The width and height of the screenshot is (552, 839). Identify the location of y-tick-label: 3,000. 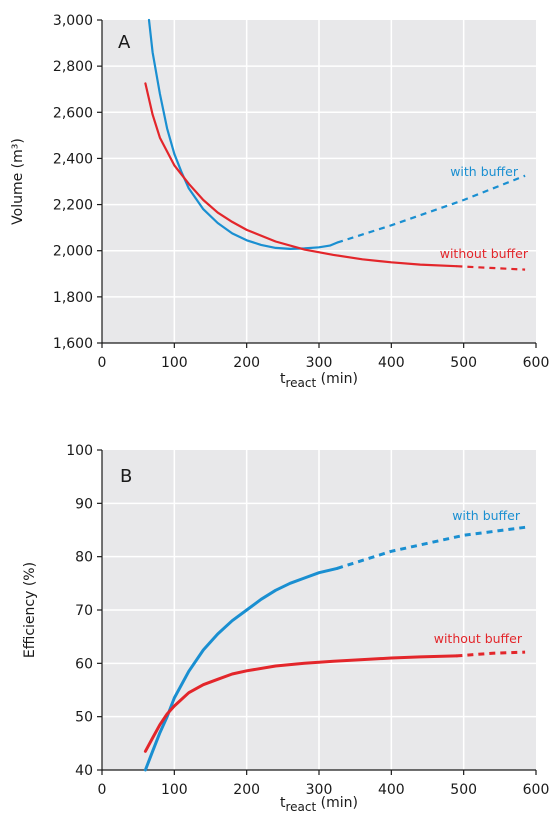
(73, 21).